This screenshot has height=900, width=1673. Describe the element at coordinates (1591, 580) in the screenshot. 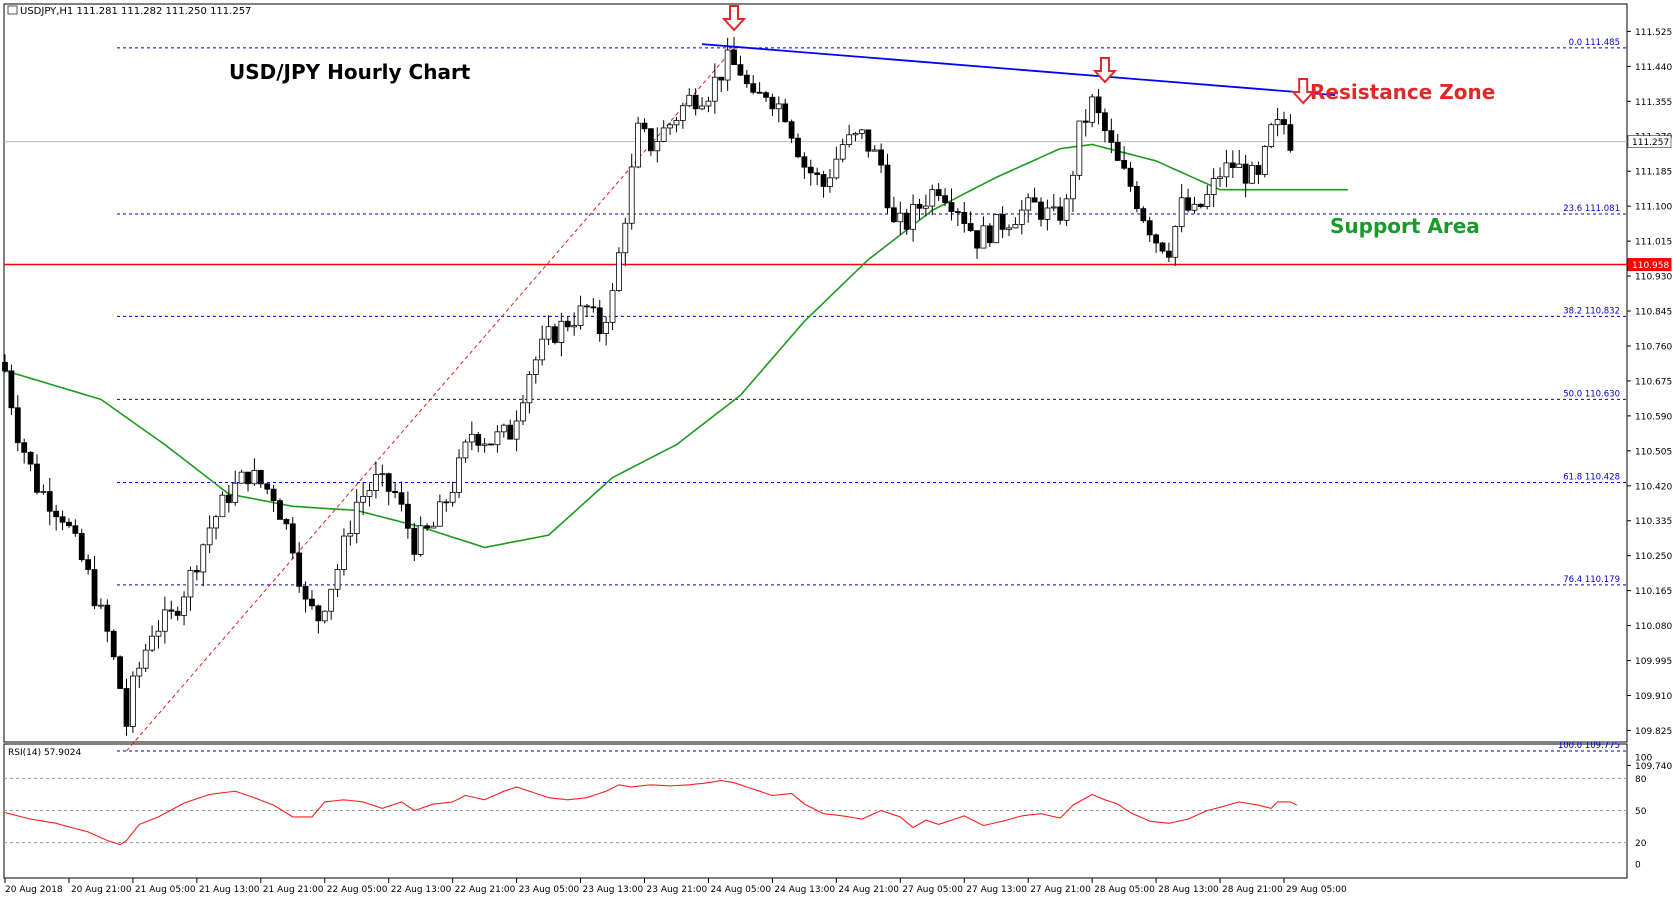

I see `fib-level-label: 76.4 110.179` at that location.